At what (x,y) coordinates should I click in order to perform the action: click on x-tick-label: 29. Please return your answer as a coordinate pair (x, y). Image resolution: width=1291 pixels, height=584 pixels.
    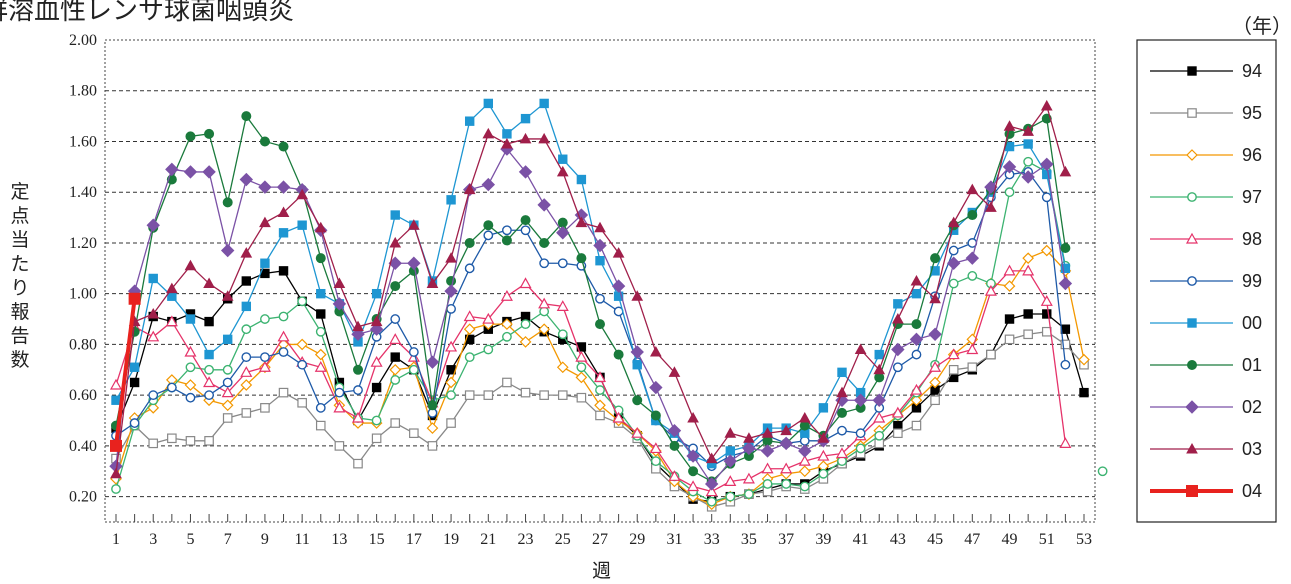
    Looking at the image, I should click on (637, 539).